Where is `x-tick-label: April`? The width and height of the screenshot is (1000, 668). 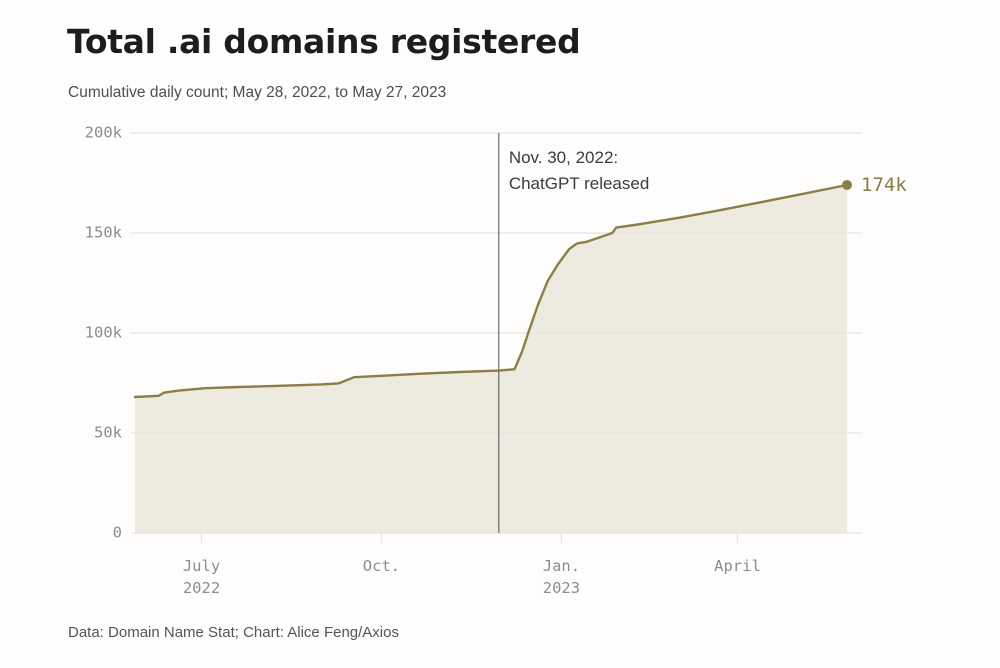
x-tick-label: April is located at coordinates (737, 566).